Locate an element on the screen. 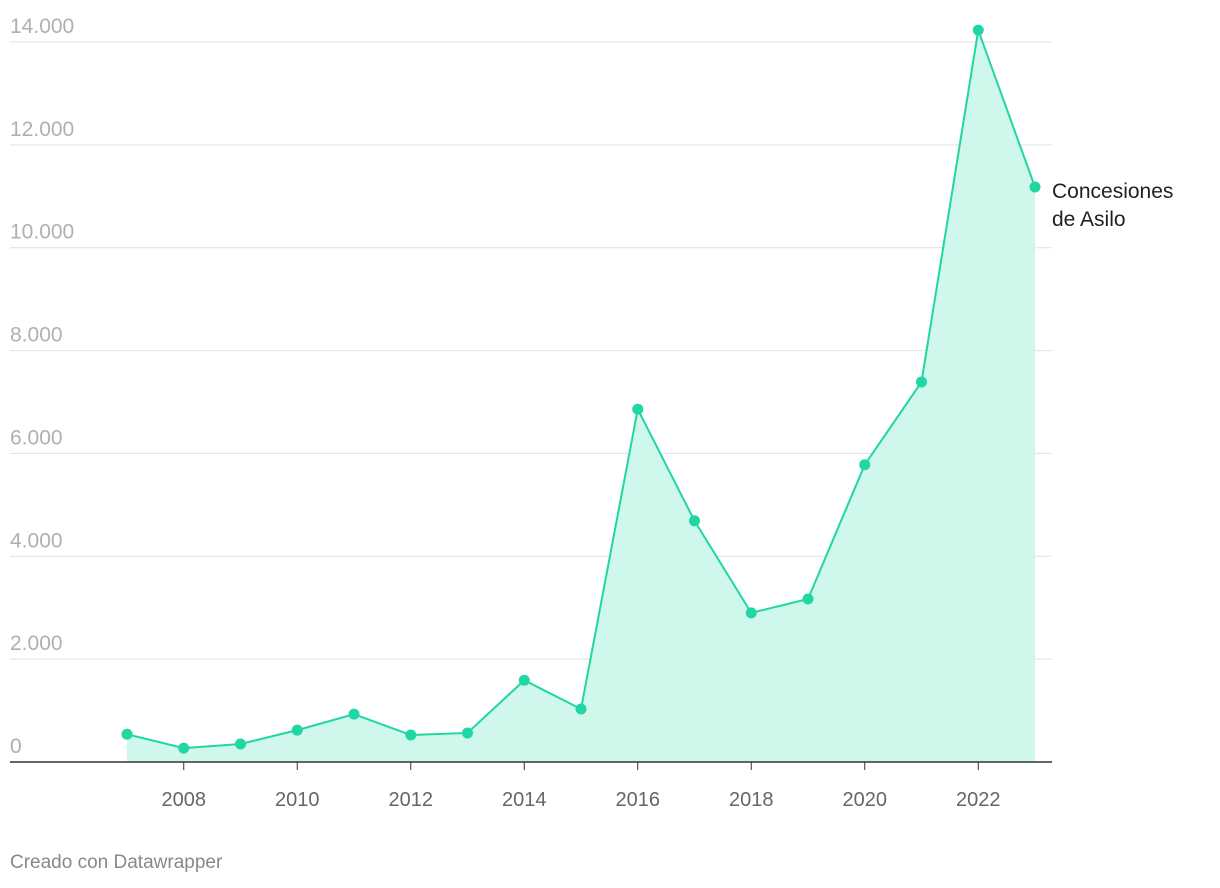 Image resolution: width=1220 pixels, height=888 pixels. y-tick-label: 0 is located at coordinates (16, 746).